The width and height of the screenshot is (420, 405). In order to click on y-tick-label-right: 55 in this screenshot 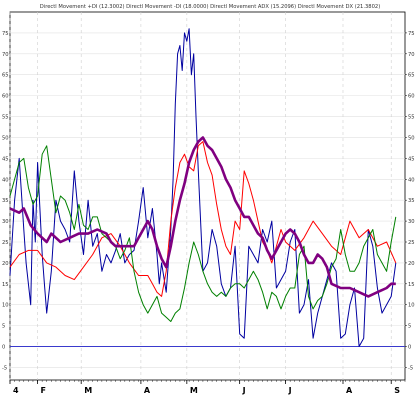, I will do `click(411, 118)`.